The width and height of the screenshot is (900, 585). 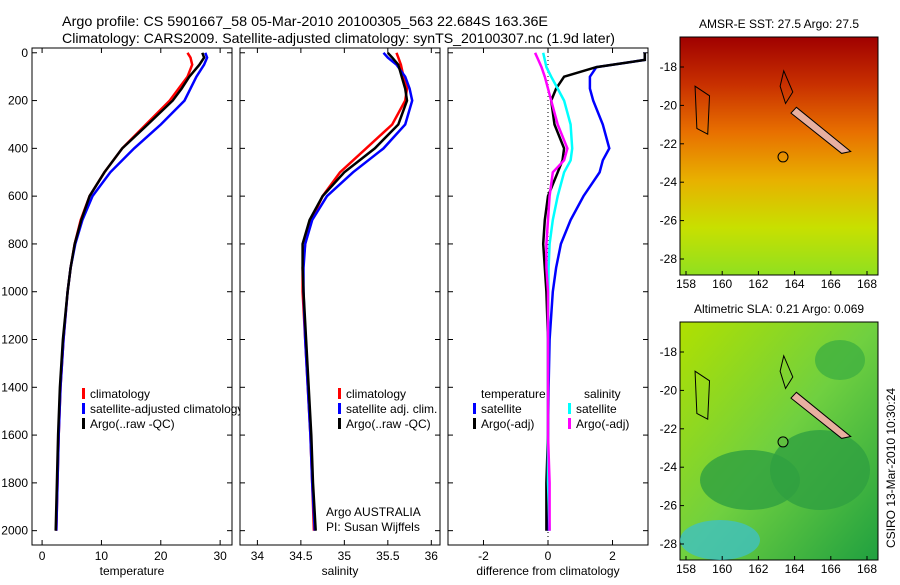 What do you see at coordinates (388, 556) in the screenshot?
I see `x-tick-label: 35.5` at bounding box center [388, 556].